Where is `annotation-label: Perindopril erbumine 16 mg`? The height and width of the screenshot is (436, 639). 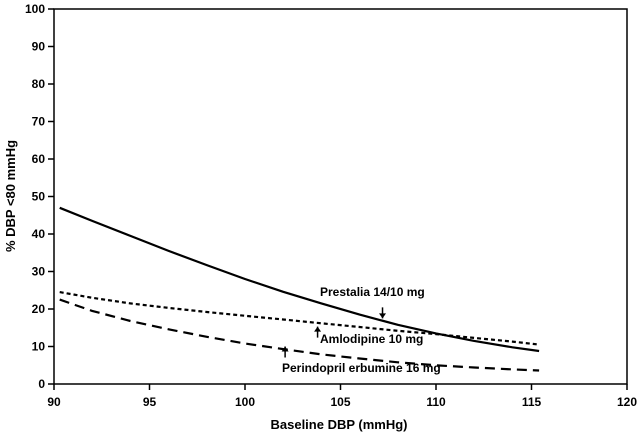 annotation-label: Perindopril erbumine 16 mg is located at coordinates (361, 368).